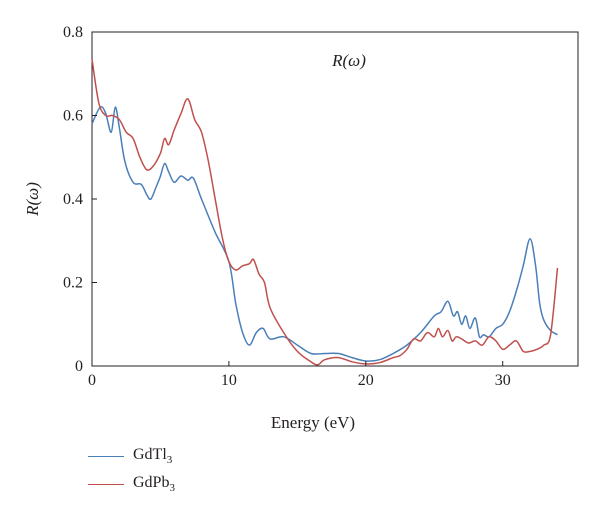 The image size is (600, 518). Describe the element at coordinates (348, 60) in the screenshot. I see `chart-title: R(ω)` at that location.